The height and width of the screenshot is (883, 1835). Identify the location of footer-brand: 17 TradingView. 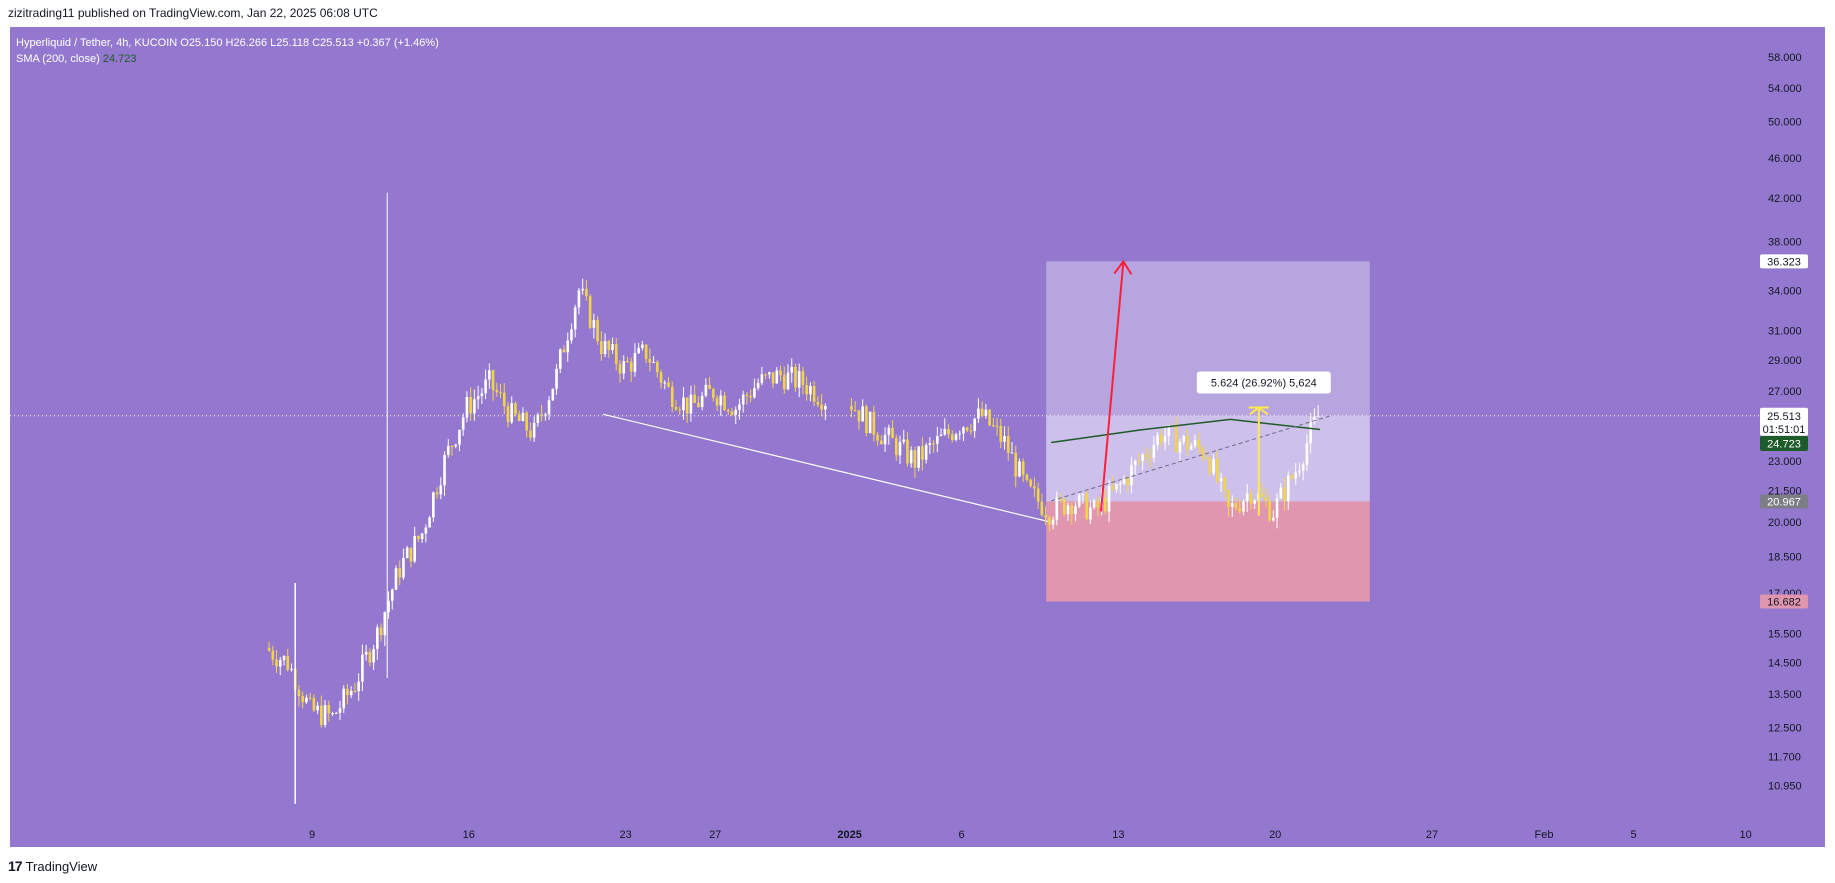
(52, 866).